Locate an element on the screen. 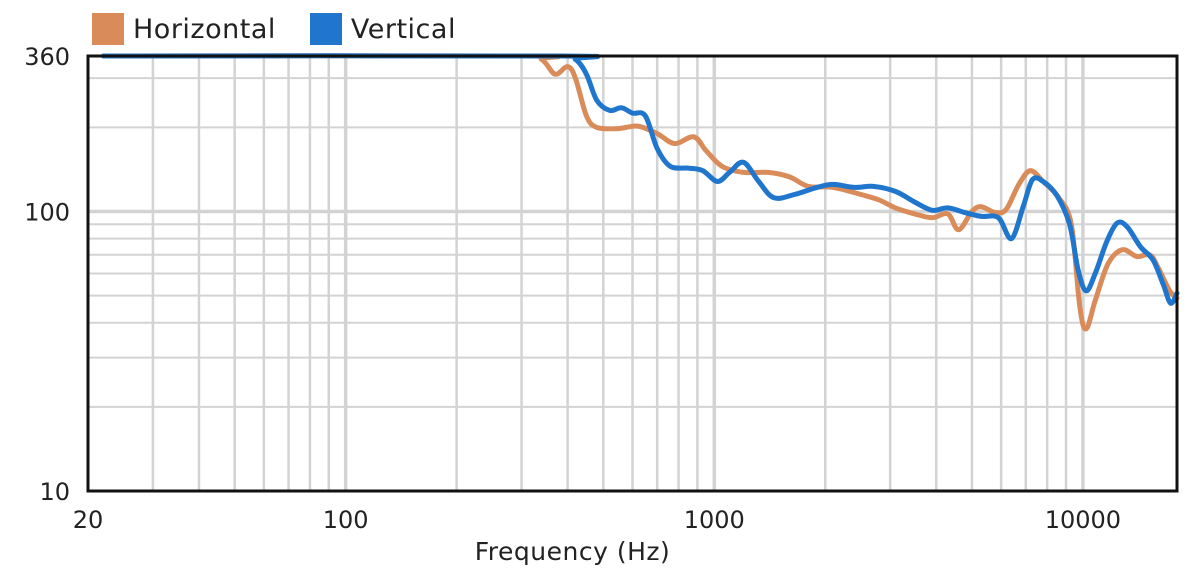 The width and height of the screenshot is (1200, 573). x-tick-label: 100 is located at coordinates (346, 520).